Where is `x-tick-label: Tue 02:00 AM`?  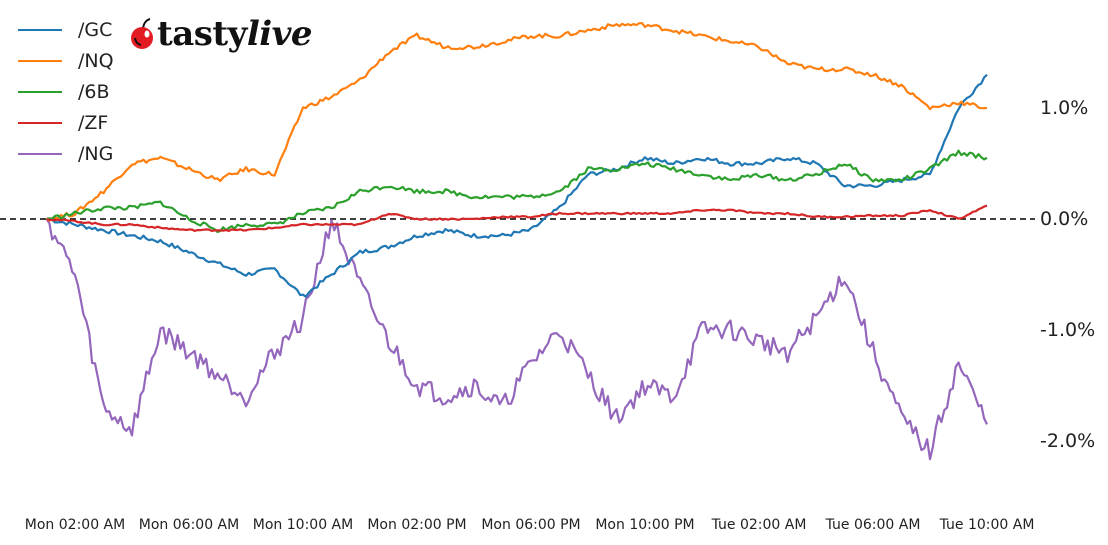
x-tick-label: Tue 02:00 AM is located at coordinates (759, 525).